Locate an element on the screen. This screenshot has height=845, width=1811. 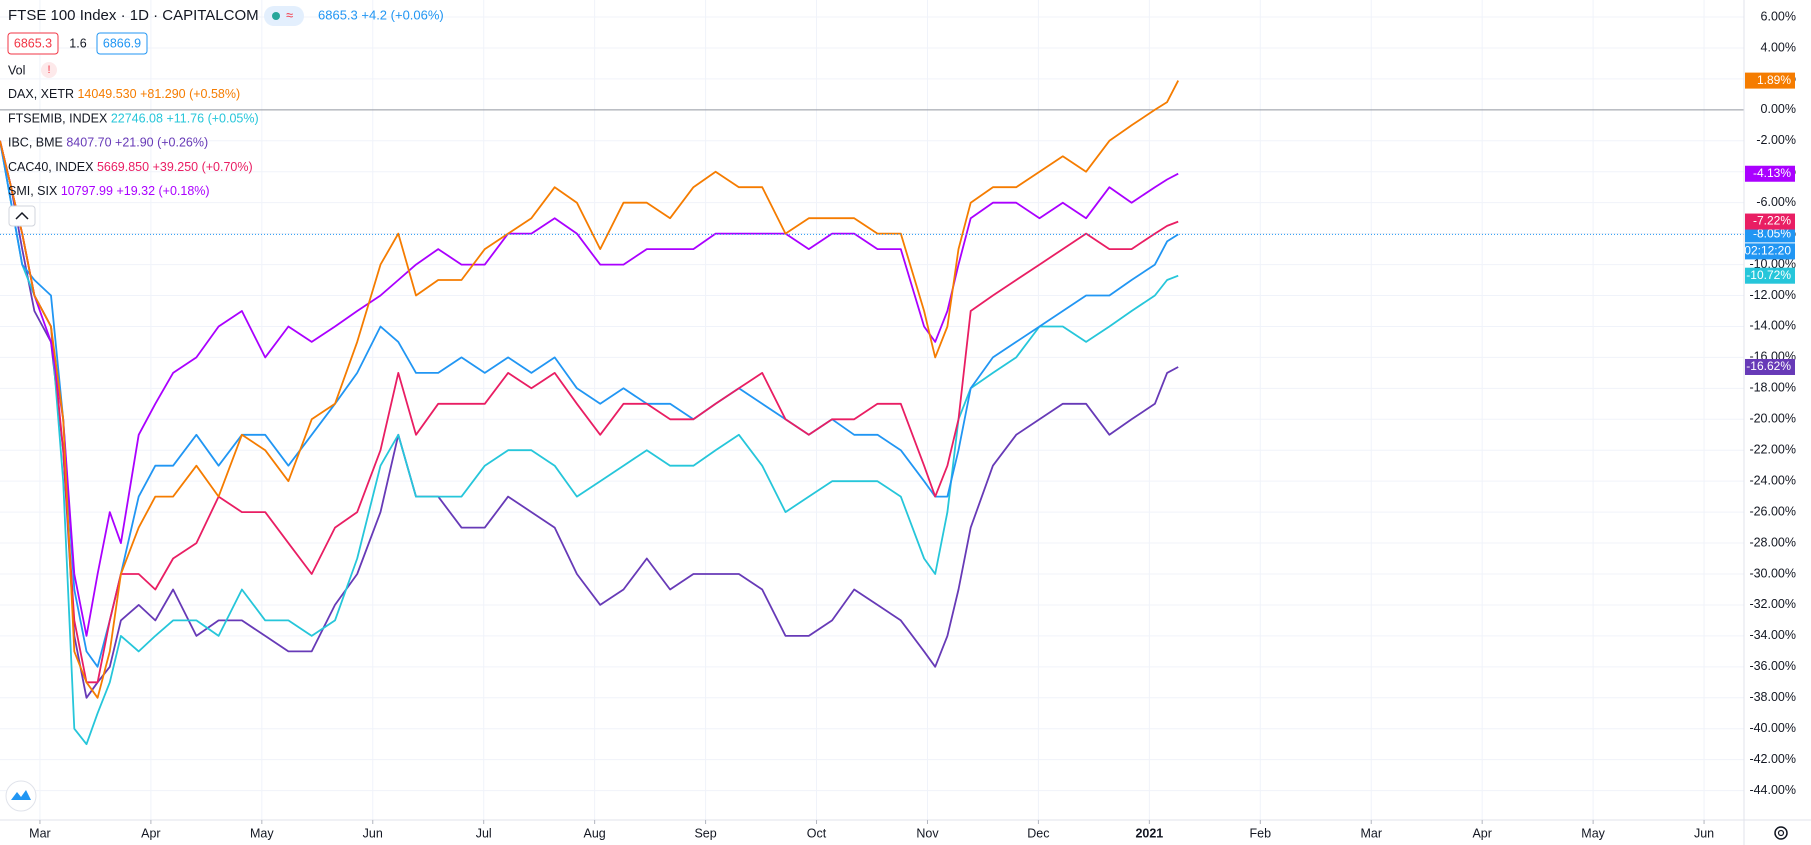
price-tag-label: -4.13% is located at coordinates (1772, 173).